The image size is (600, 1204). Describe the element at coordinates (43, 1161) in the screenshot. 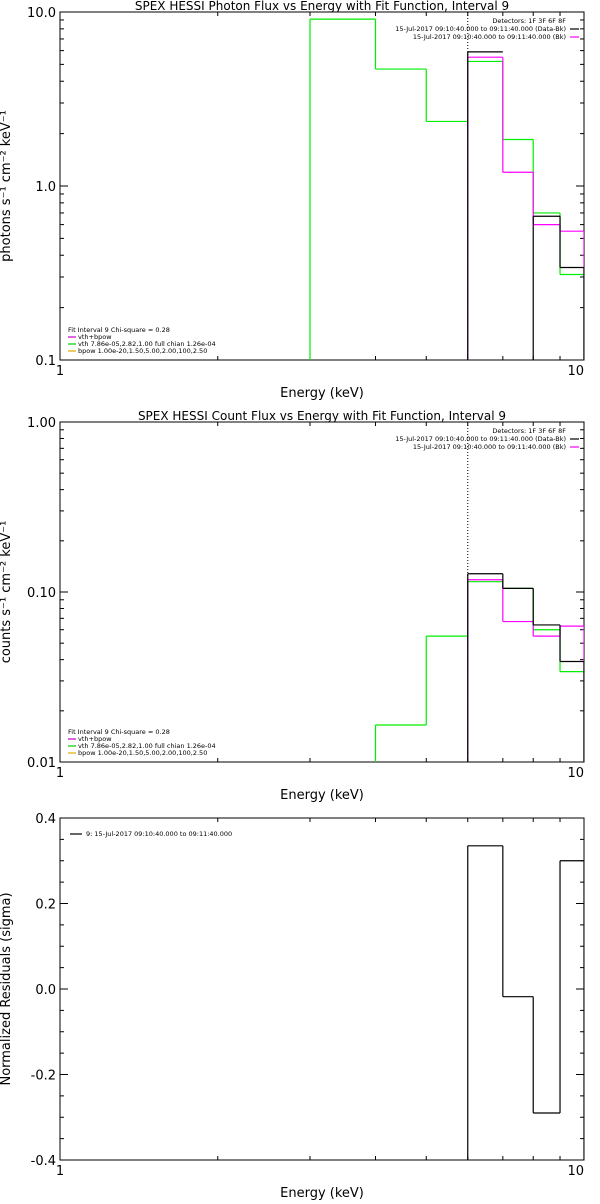

I see `y-tick-label: -0.4` at that location.